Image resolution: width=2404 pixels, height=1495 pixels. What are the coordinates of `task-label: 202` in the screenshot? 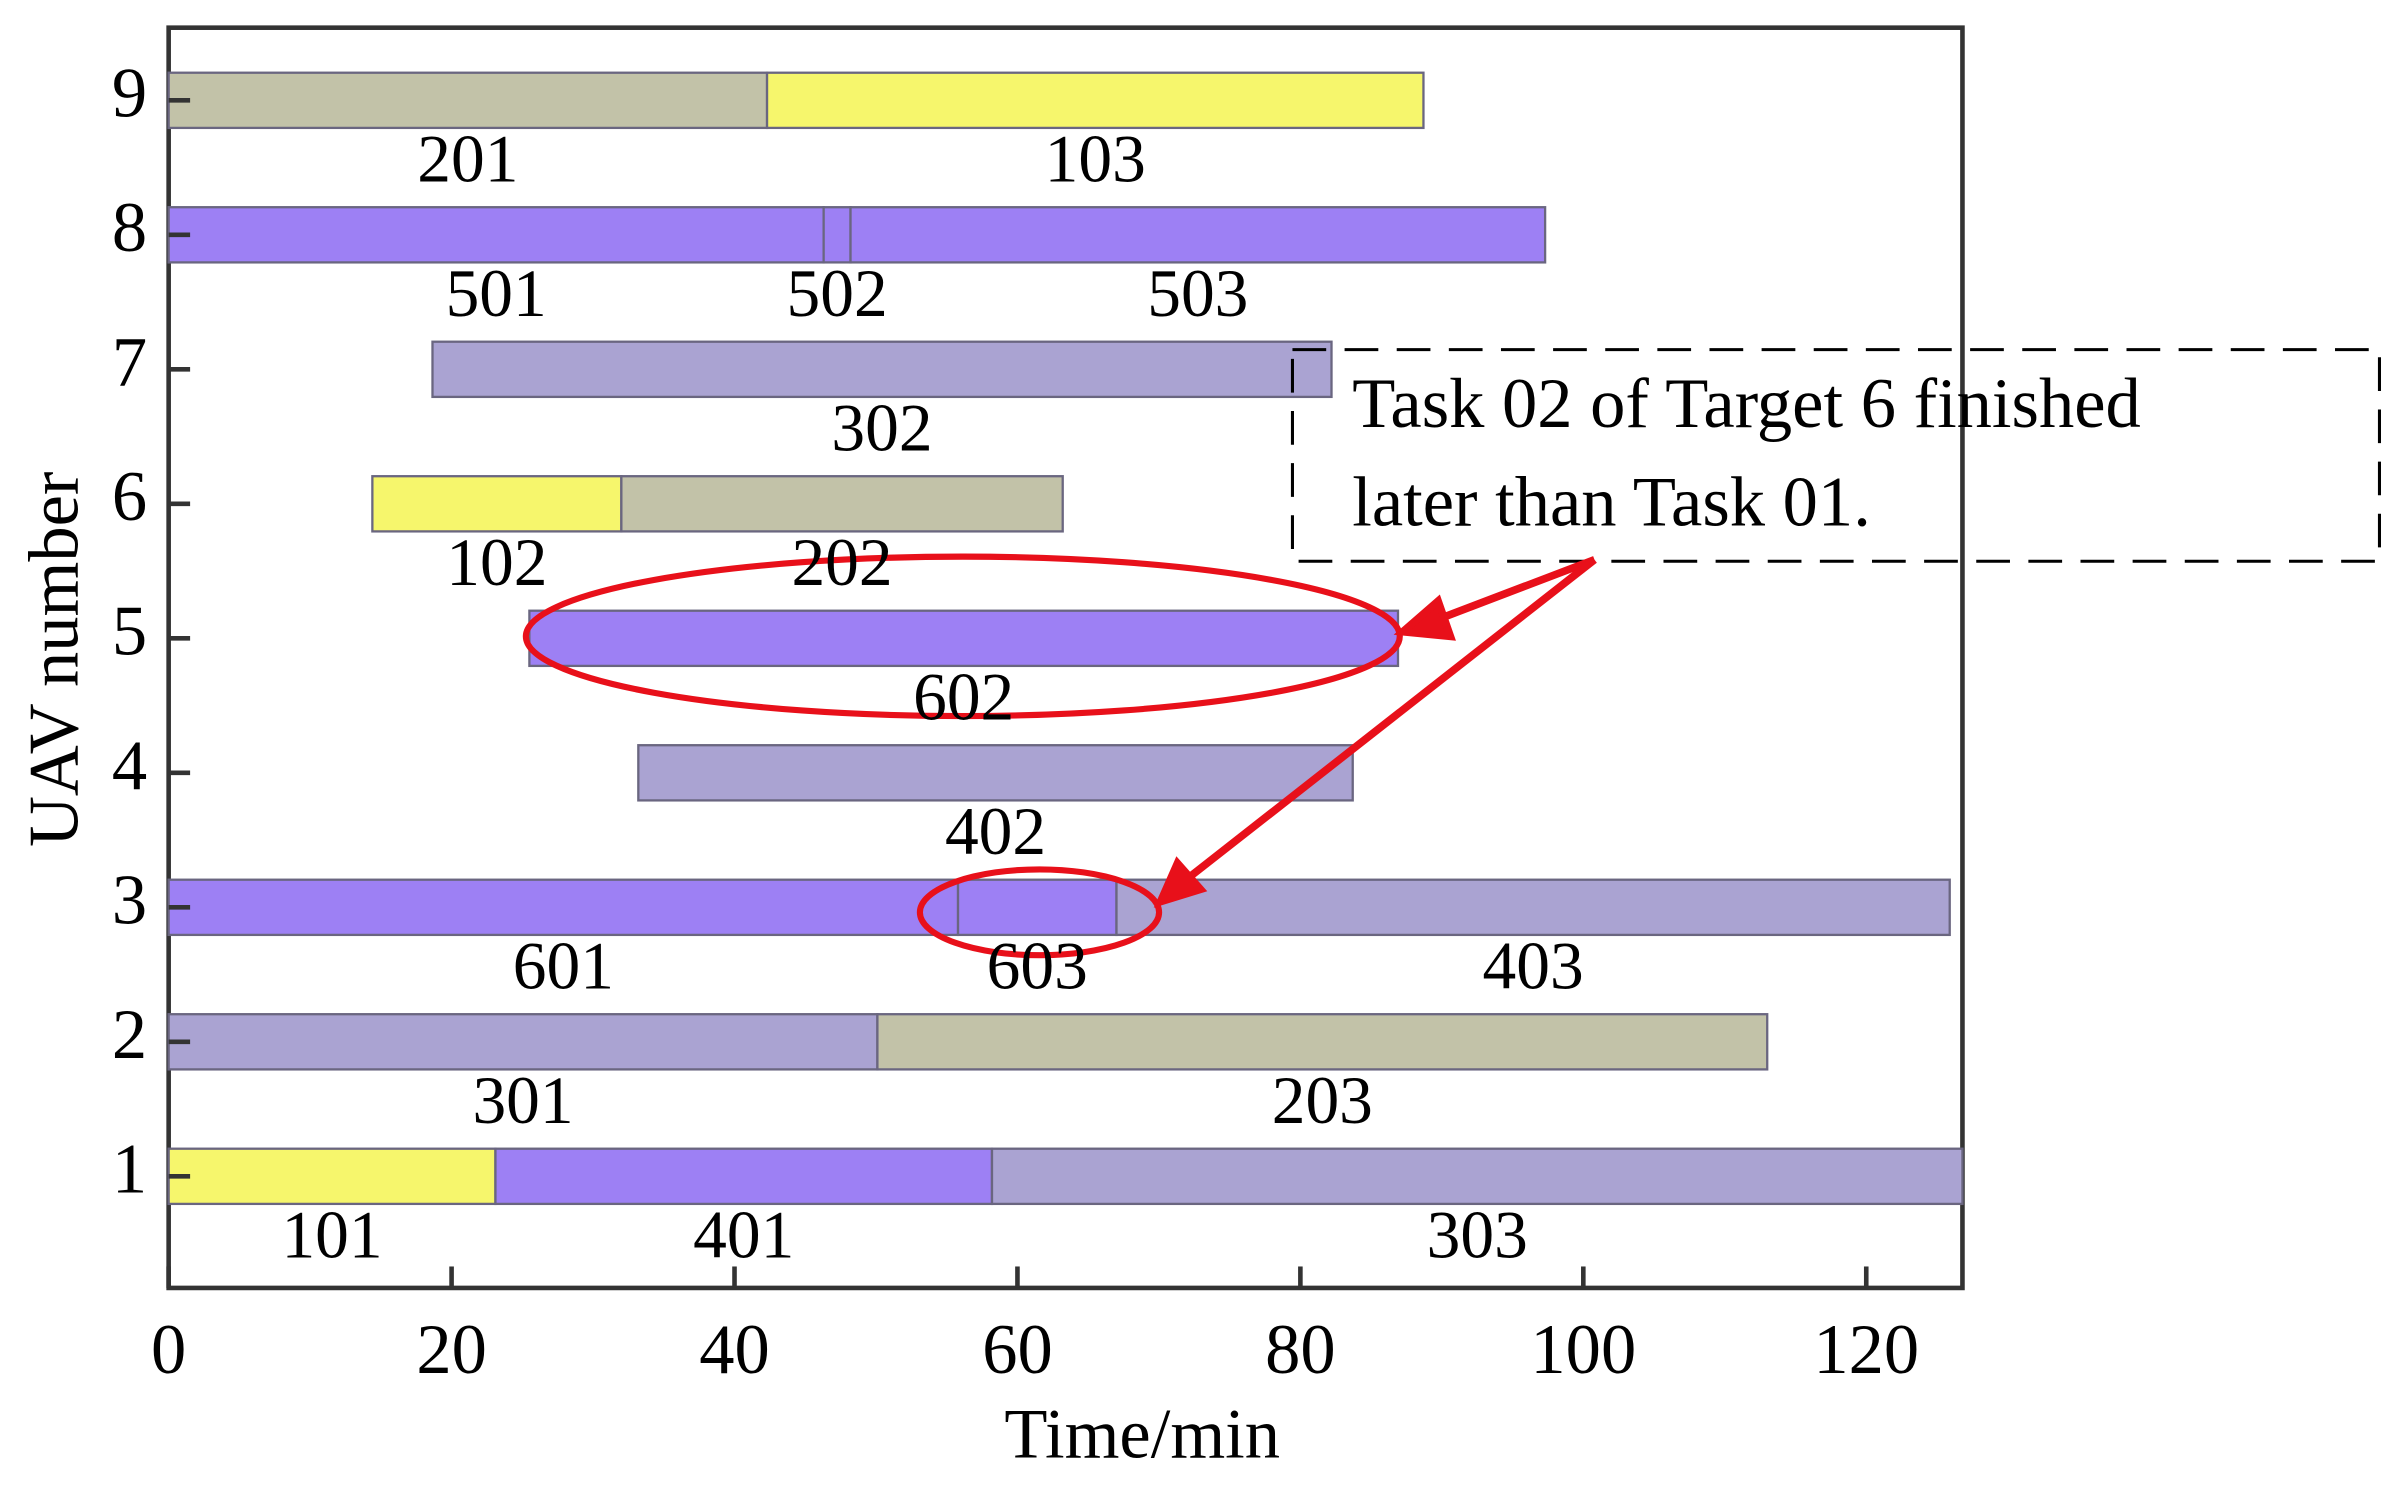 It's located at (841, 562).